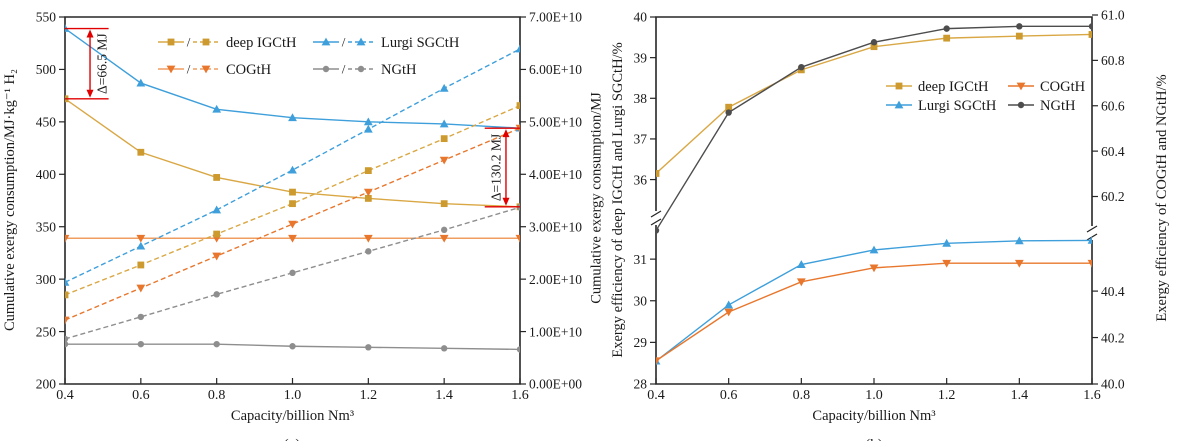 The width and height of the screenshot is (1180, 441). Describe the element at coordinates (87, 63) in the screenshot. I see `annotation-0: Δ=66.5 MJ` at that location.